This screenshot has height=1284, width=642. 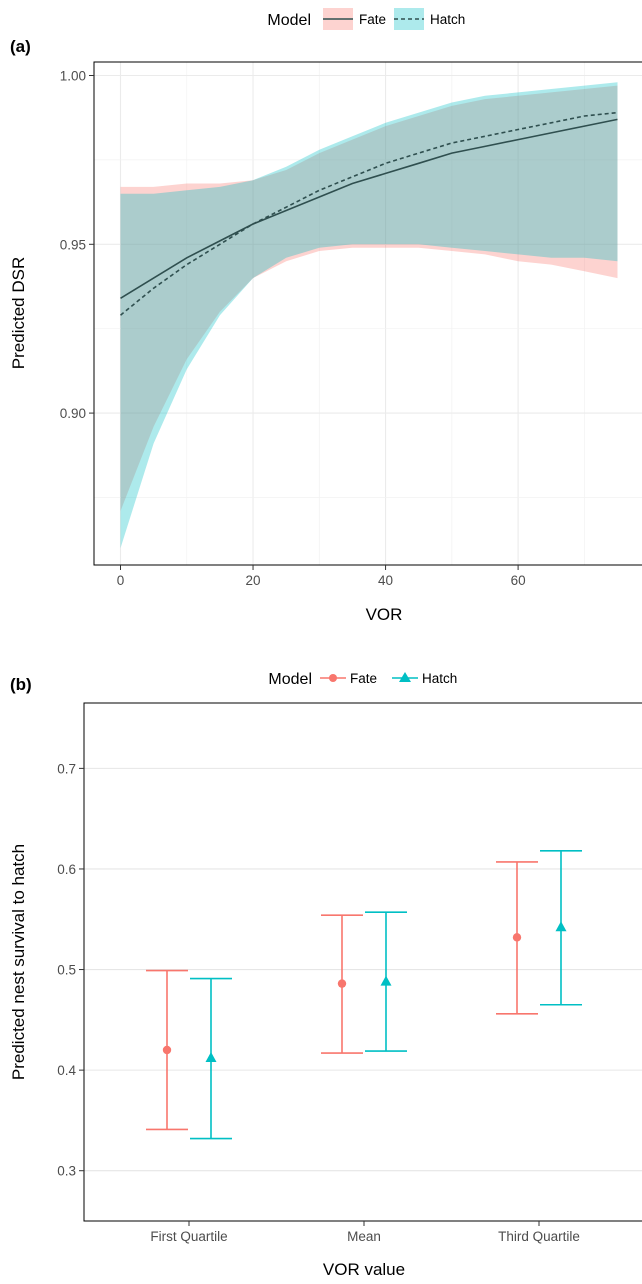 What do you see at coordinates (364, 1269) in the screenshot?
I see `x-axis-title-panel-b: VOR value` at bounding box center [364, 1269].